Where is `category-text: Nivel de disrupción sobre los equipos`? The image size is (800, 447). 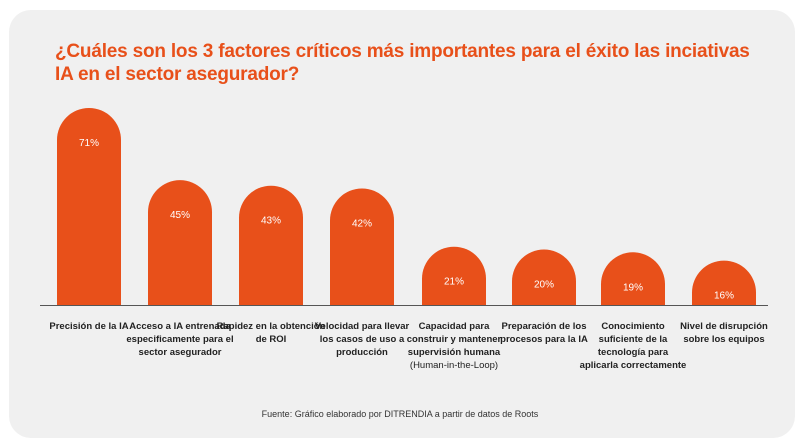 category-text: Nivel de disrupción sobre los equipos is located at coordinates (724, 333).